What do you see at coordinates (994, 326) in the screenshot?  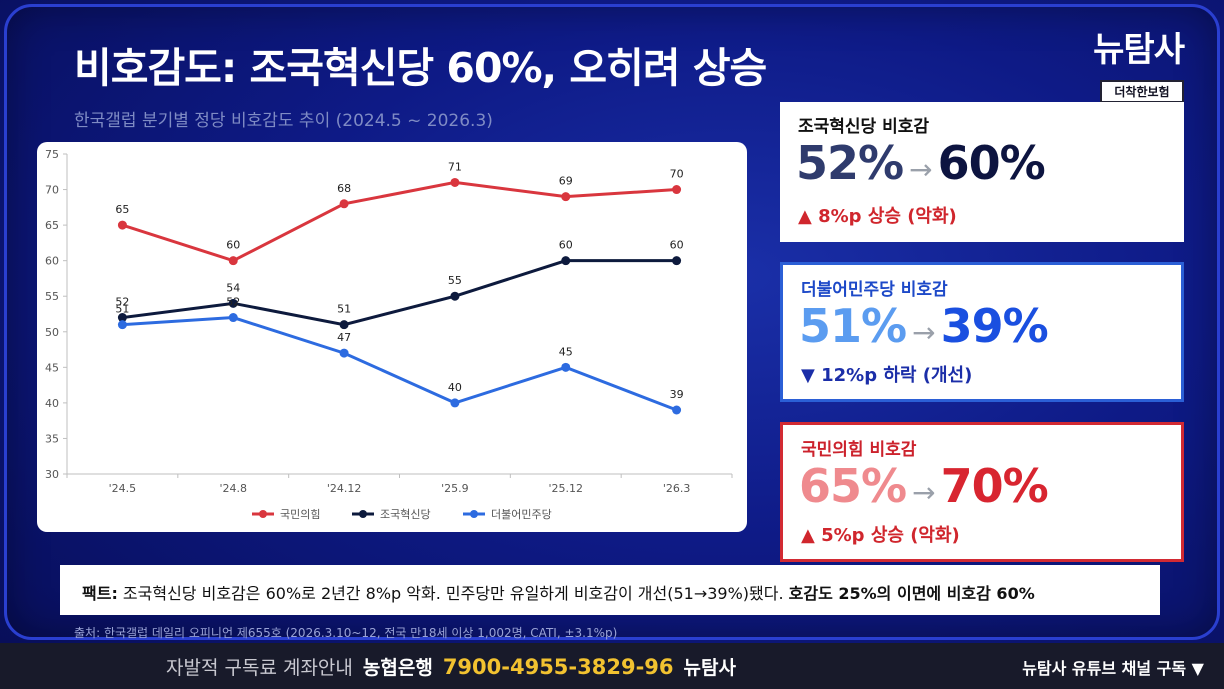 I see `value-to: 39%` at bounding box center [994, 326].